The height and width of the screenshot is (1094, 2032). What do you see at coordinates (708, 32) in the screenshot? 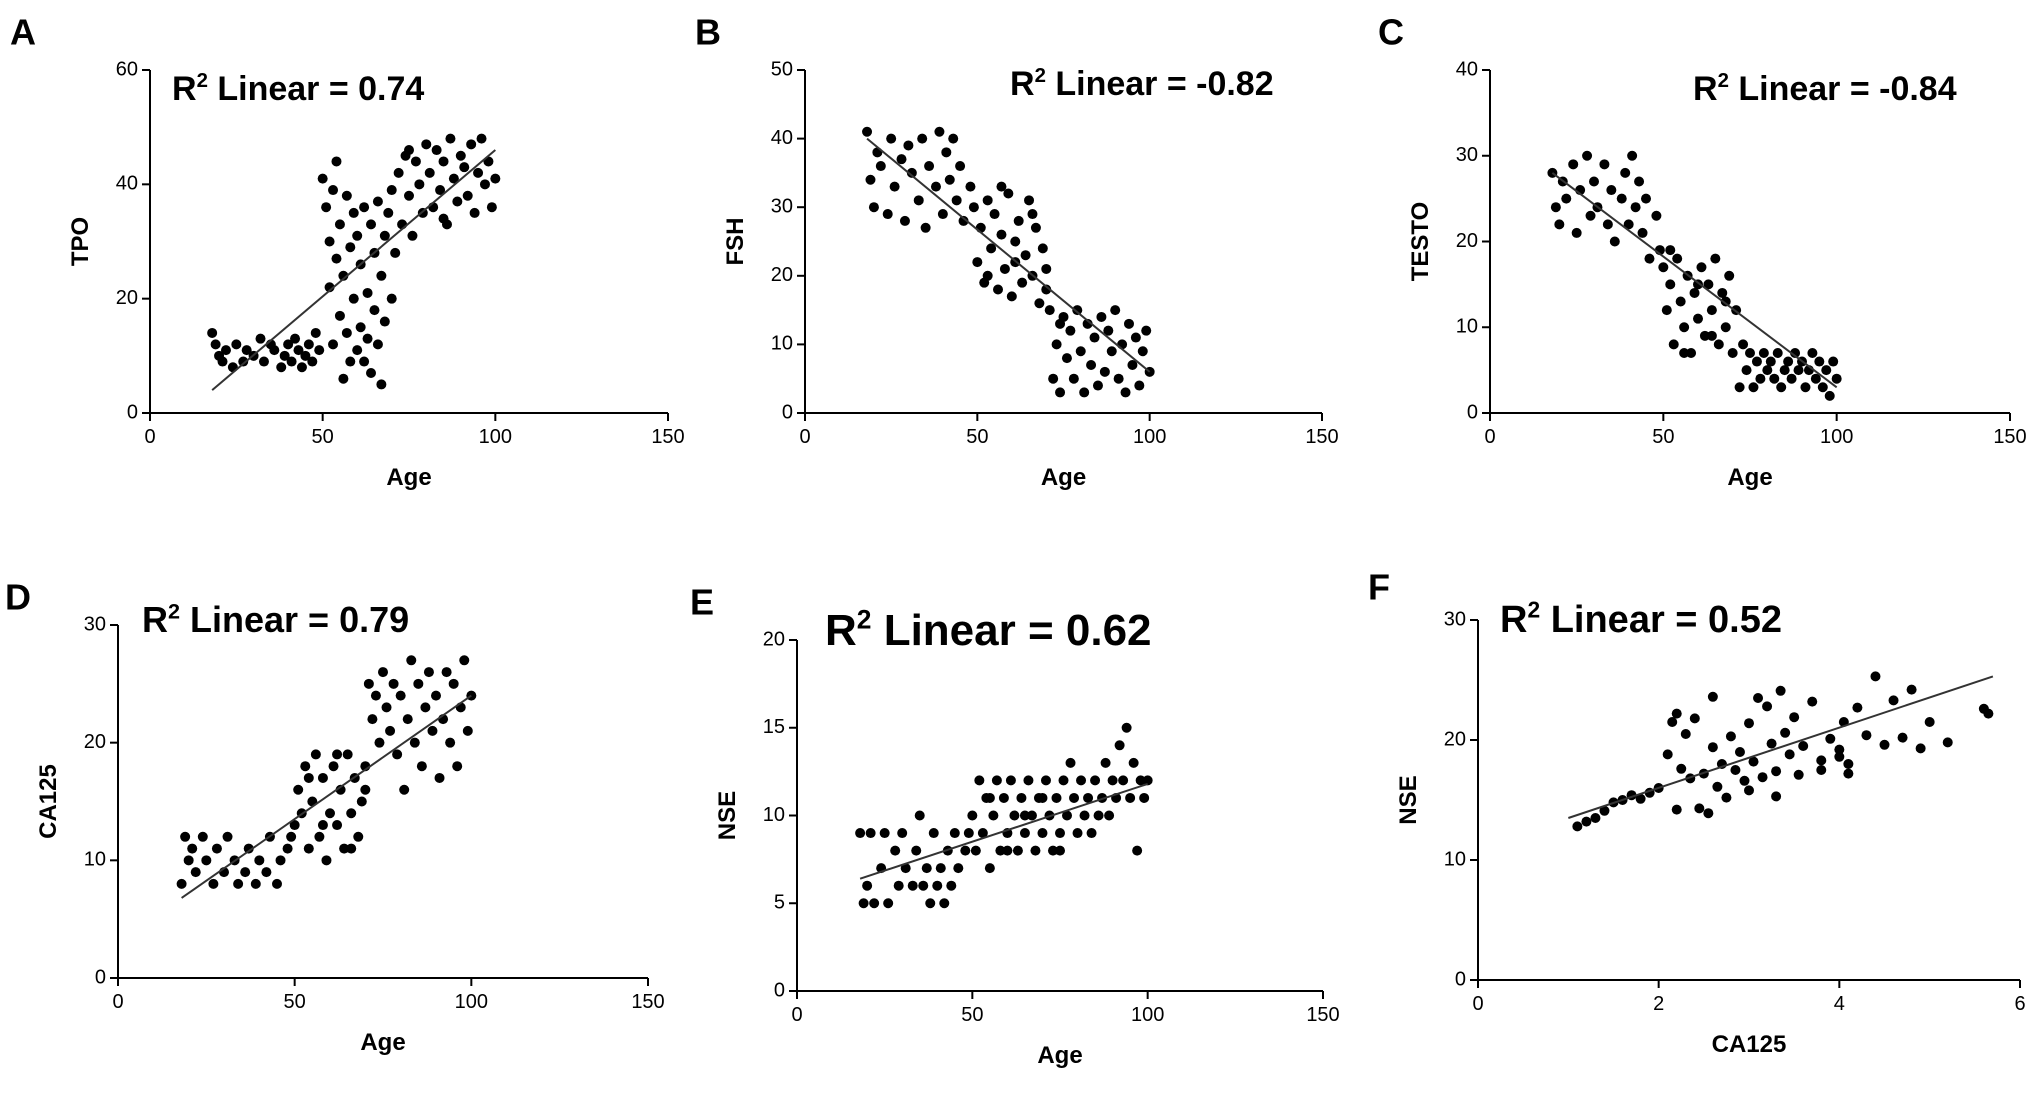
I see `panel-letter-b: B` at bounding box center [708, 32].